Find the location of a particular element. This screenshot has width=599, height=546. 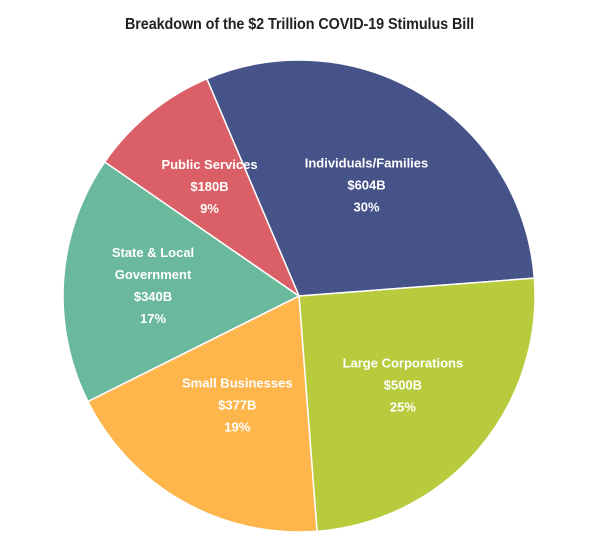

slice-4-label-line-0: Public Services is located at coordinates (209, 164).